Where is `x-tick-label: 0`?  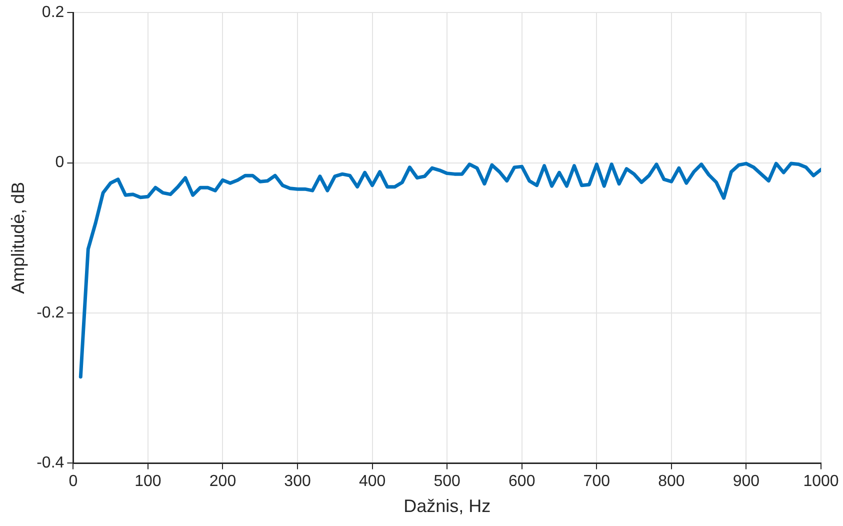 x-tick-label: 0 is located at coordinates (73, 481).